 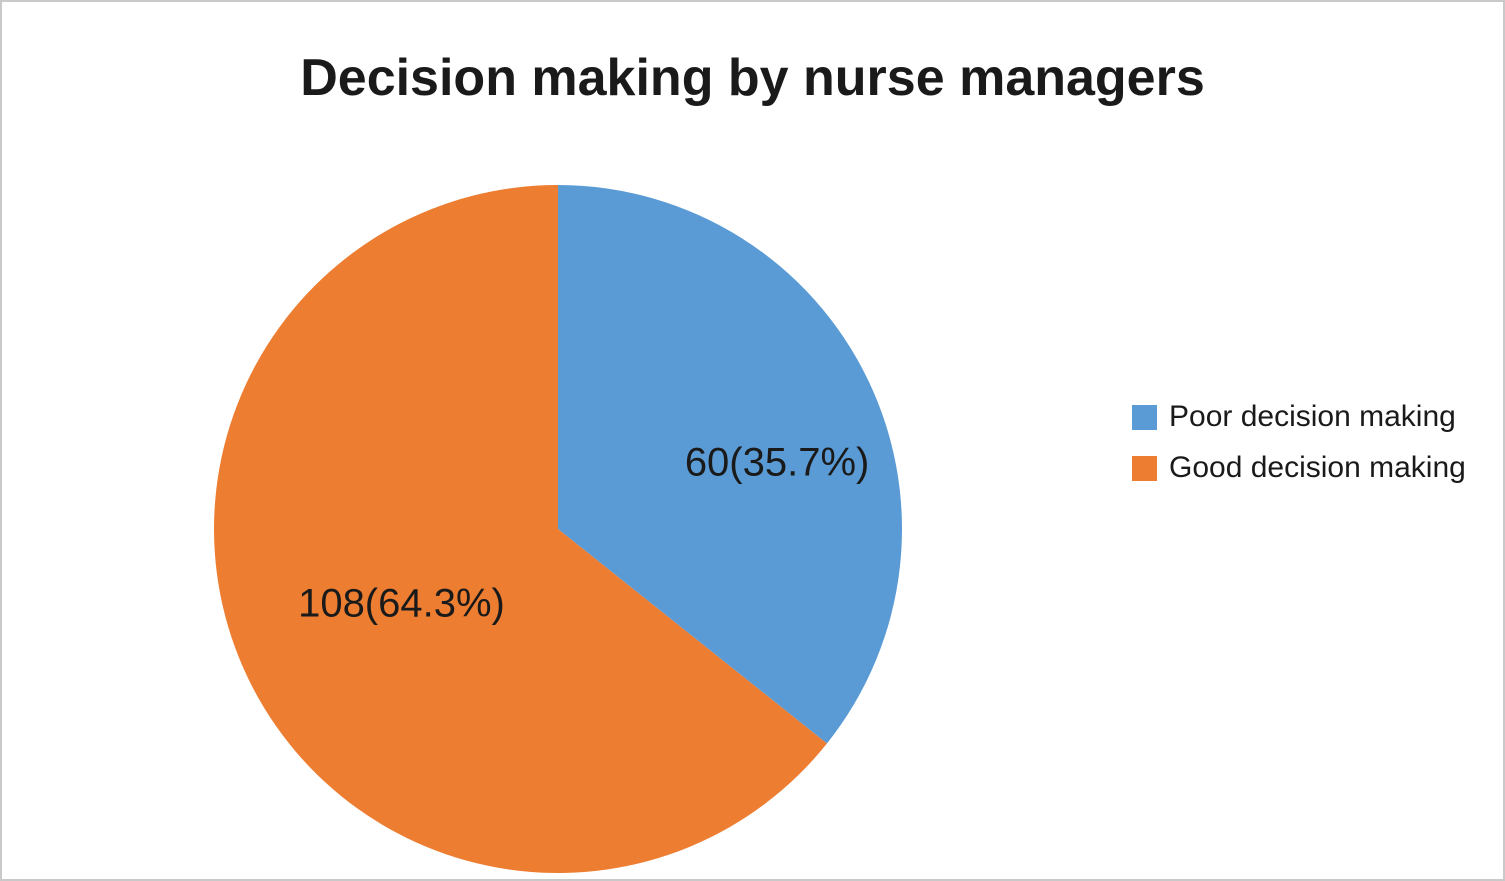 What do you see at coordinates (1317, 467) in the screenshot?
I see `legend-label-good: Good decision making` at bounding box center [1317, 467].